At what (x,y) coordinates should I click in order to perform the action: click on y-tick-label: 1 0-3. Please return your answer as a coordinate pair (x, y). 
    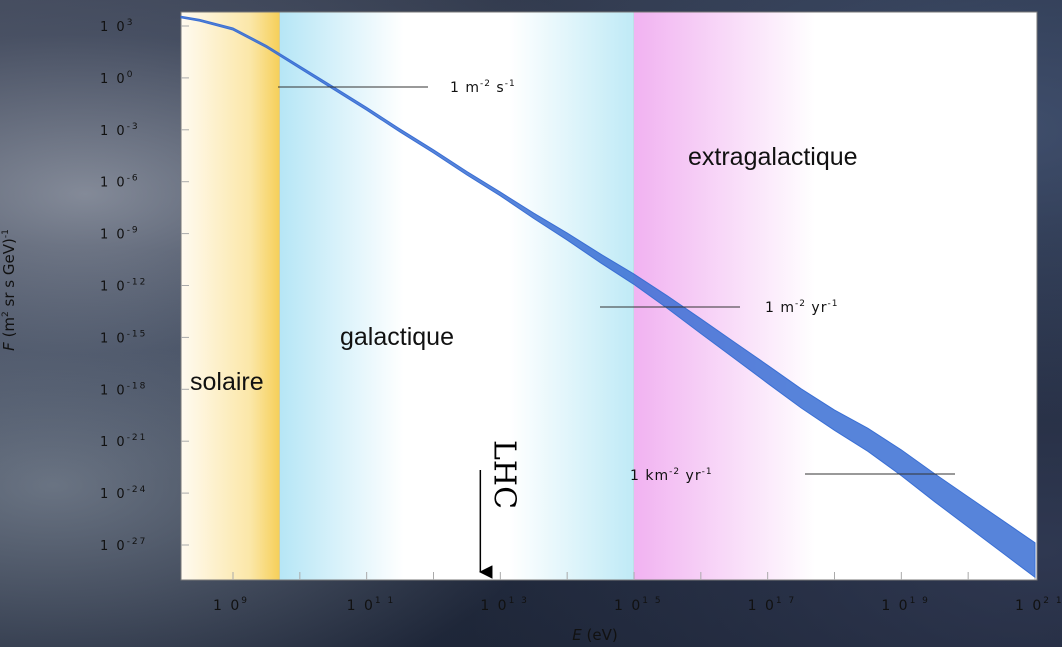
    Looking at the image, I should click on (120, 130).